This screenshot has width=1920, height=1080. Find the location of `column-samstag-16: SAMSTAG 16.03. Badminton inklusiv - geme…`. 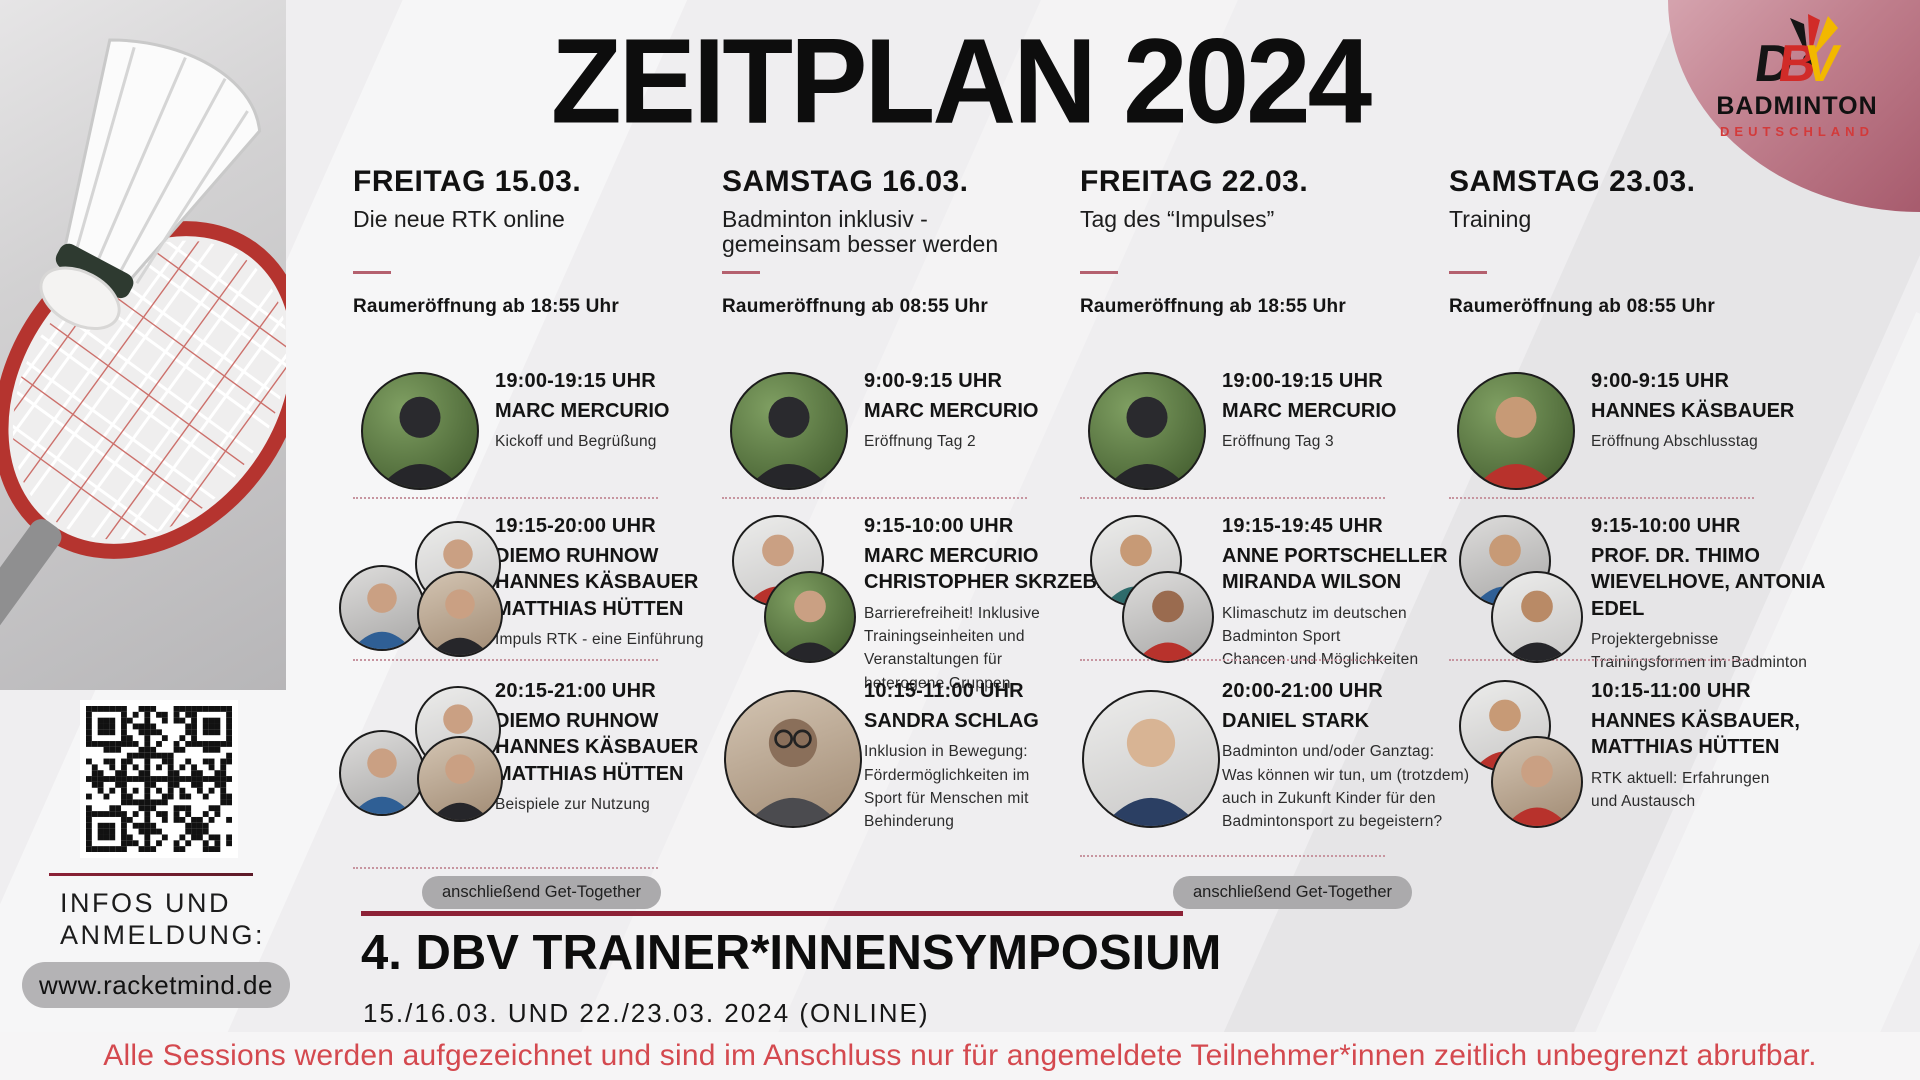

column-samstag-16: SAMSTAG 16.03. Badminton inklusiv - geme… is located at coordinates (937, 497).